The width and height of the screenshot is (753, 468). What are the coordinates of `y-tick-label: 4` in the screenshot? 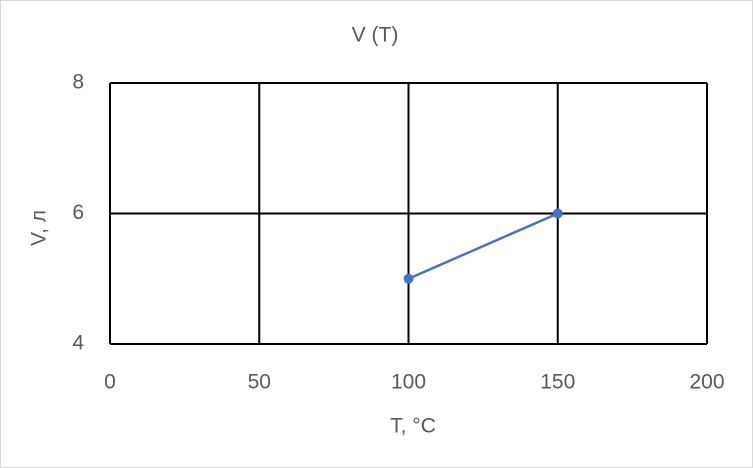 It's located at (78, 343).